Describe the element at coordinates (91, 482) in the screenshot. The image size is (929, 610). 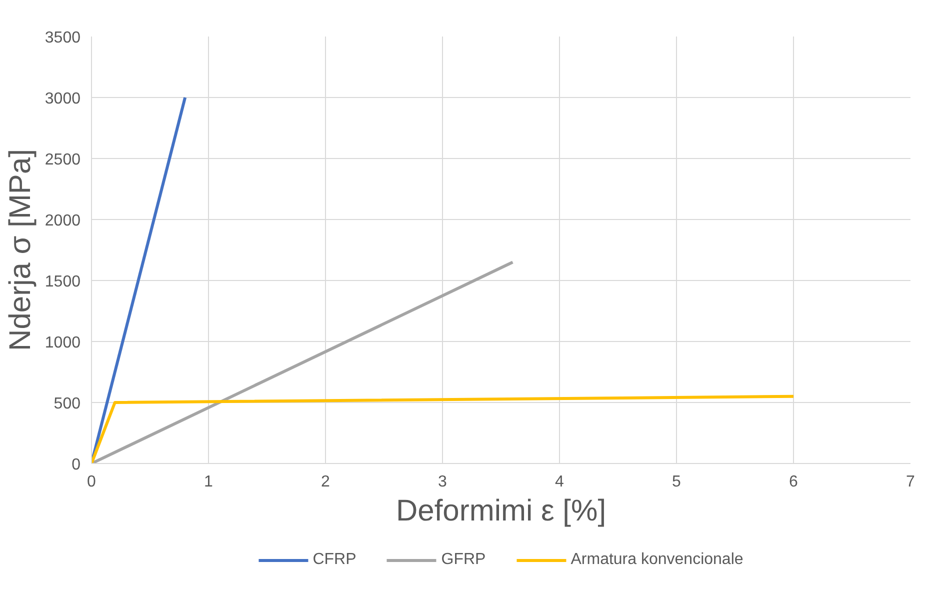
I see `x-tick-label: 0` at that location.